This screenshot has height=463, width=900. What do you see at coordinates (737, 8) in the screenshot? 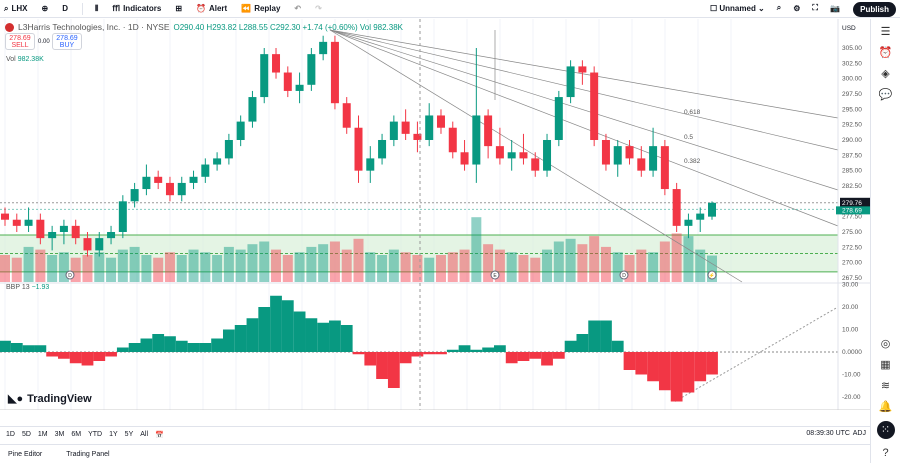
I see `layout-button: ☐ Unnamed ⌄` at bounding box center [737, 8].